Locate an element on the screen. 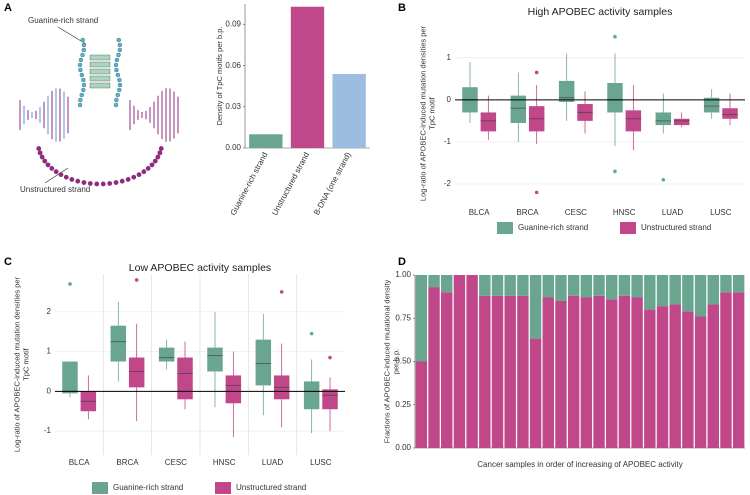 The width and height of the screenshot is (750, 495). y-tick-label: 0.09 is located at coordinates (233, 24).